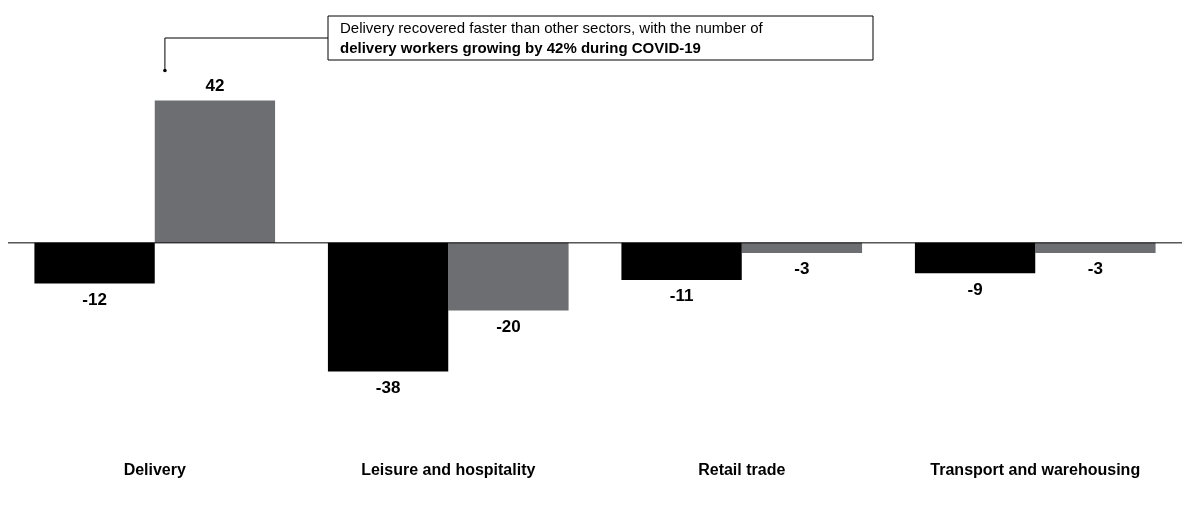 The width and height of the screenshot is (1200, 506). What do you see at coordinates (94, 299) in the screenshot?
I see `data-label: -12` at bounding box center [94, 299].